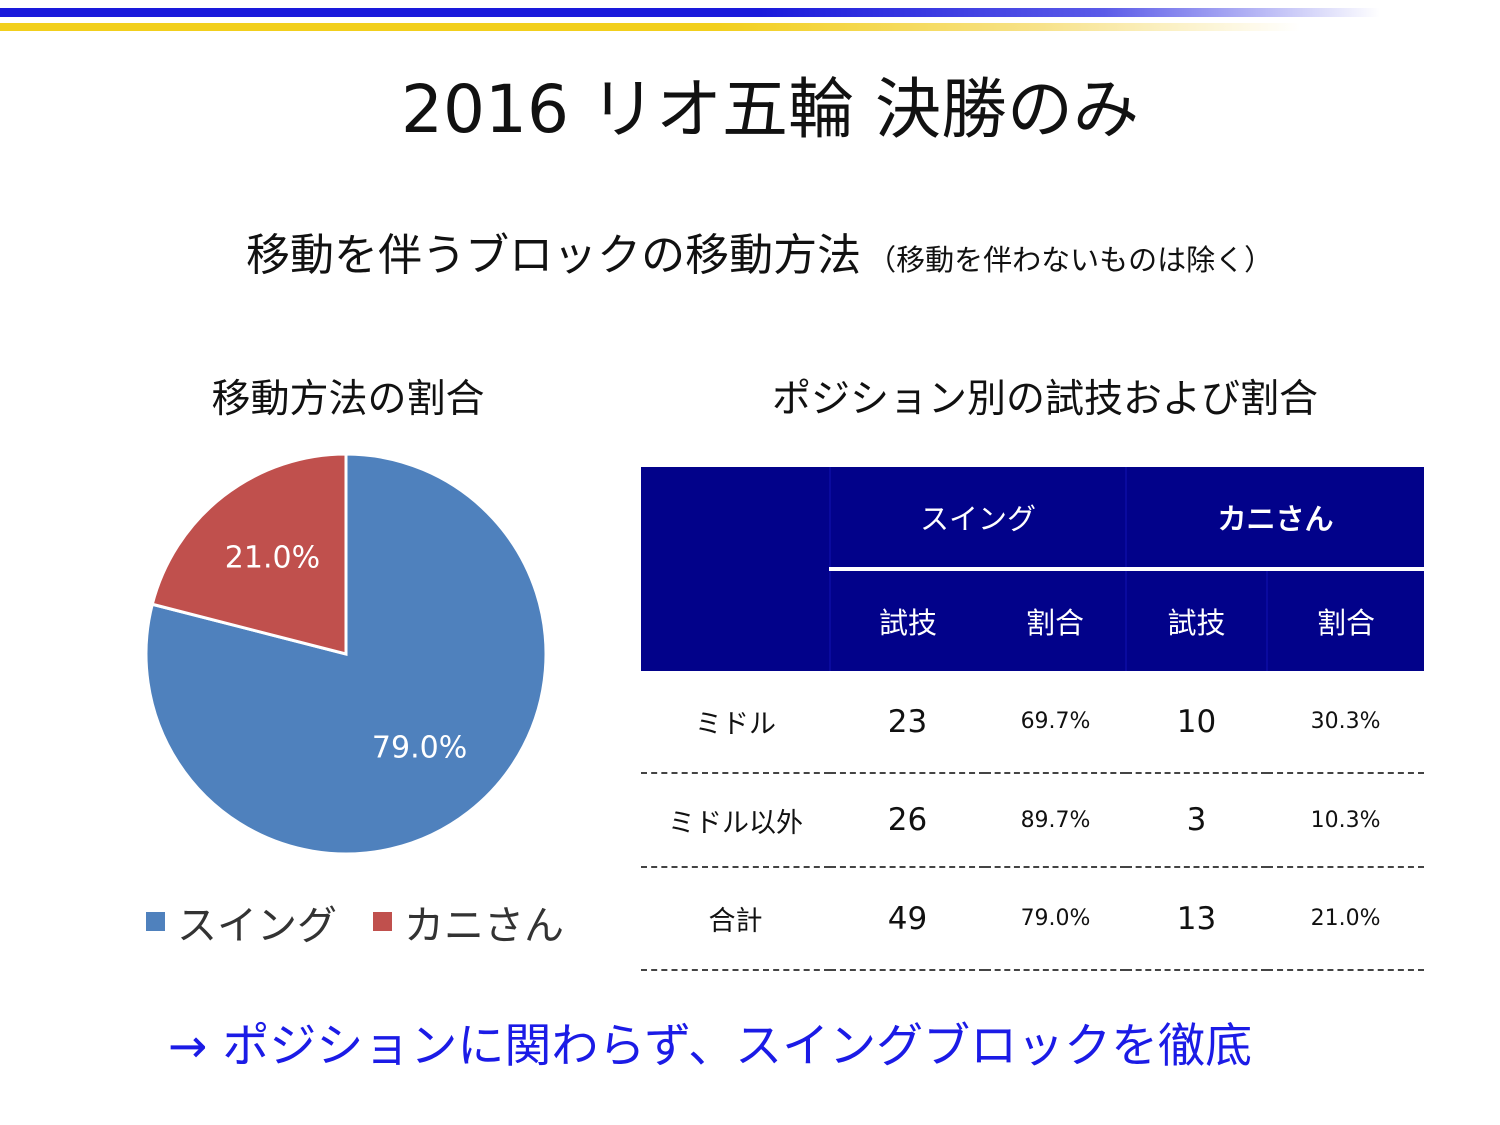 The image size is (1500, 1125). Describe the element at coordinates (735, 722) in the screenshot. I see `row-label: ミドル` at that location.